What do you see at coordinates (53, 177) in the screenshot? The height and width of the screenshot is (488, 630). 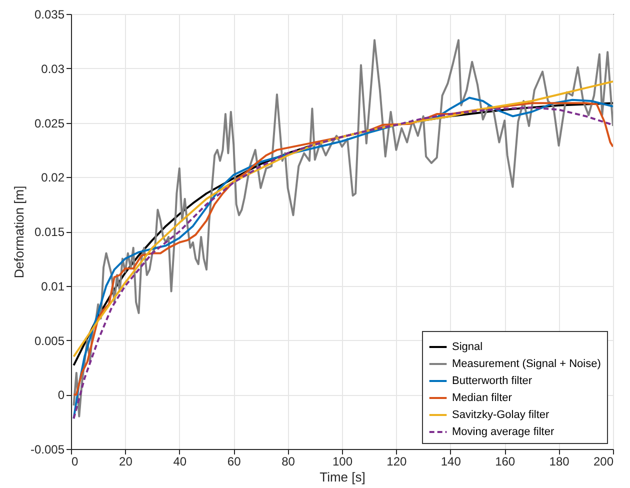 I see `y-tick-label: 0.02` at bounding box center [53, 177].